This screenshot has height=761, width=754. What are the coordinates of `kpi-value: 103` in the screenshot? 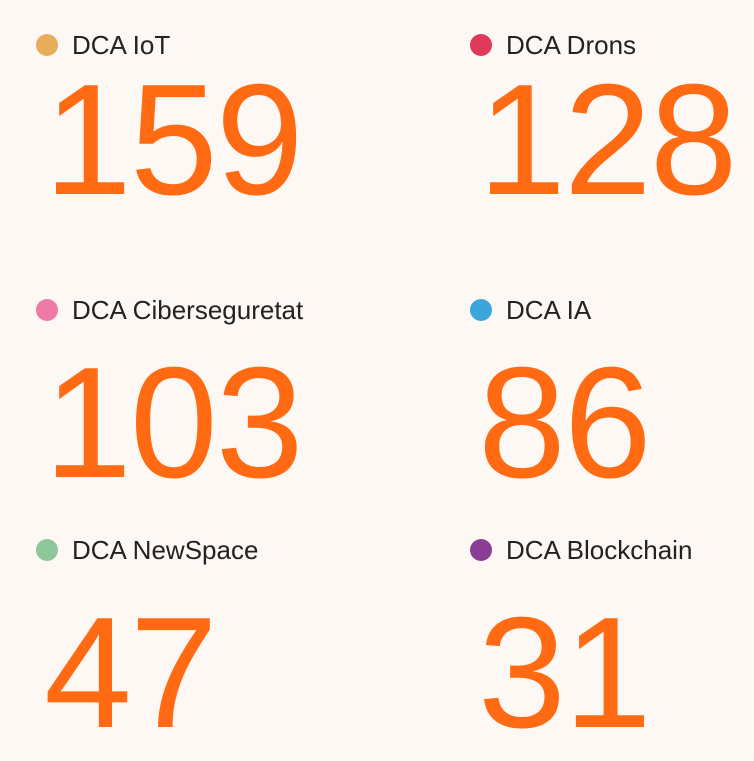 It's located at (174, 423).